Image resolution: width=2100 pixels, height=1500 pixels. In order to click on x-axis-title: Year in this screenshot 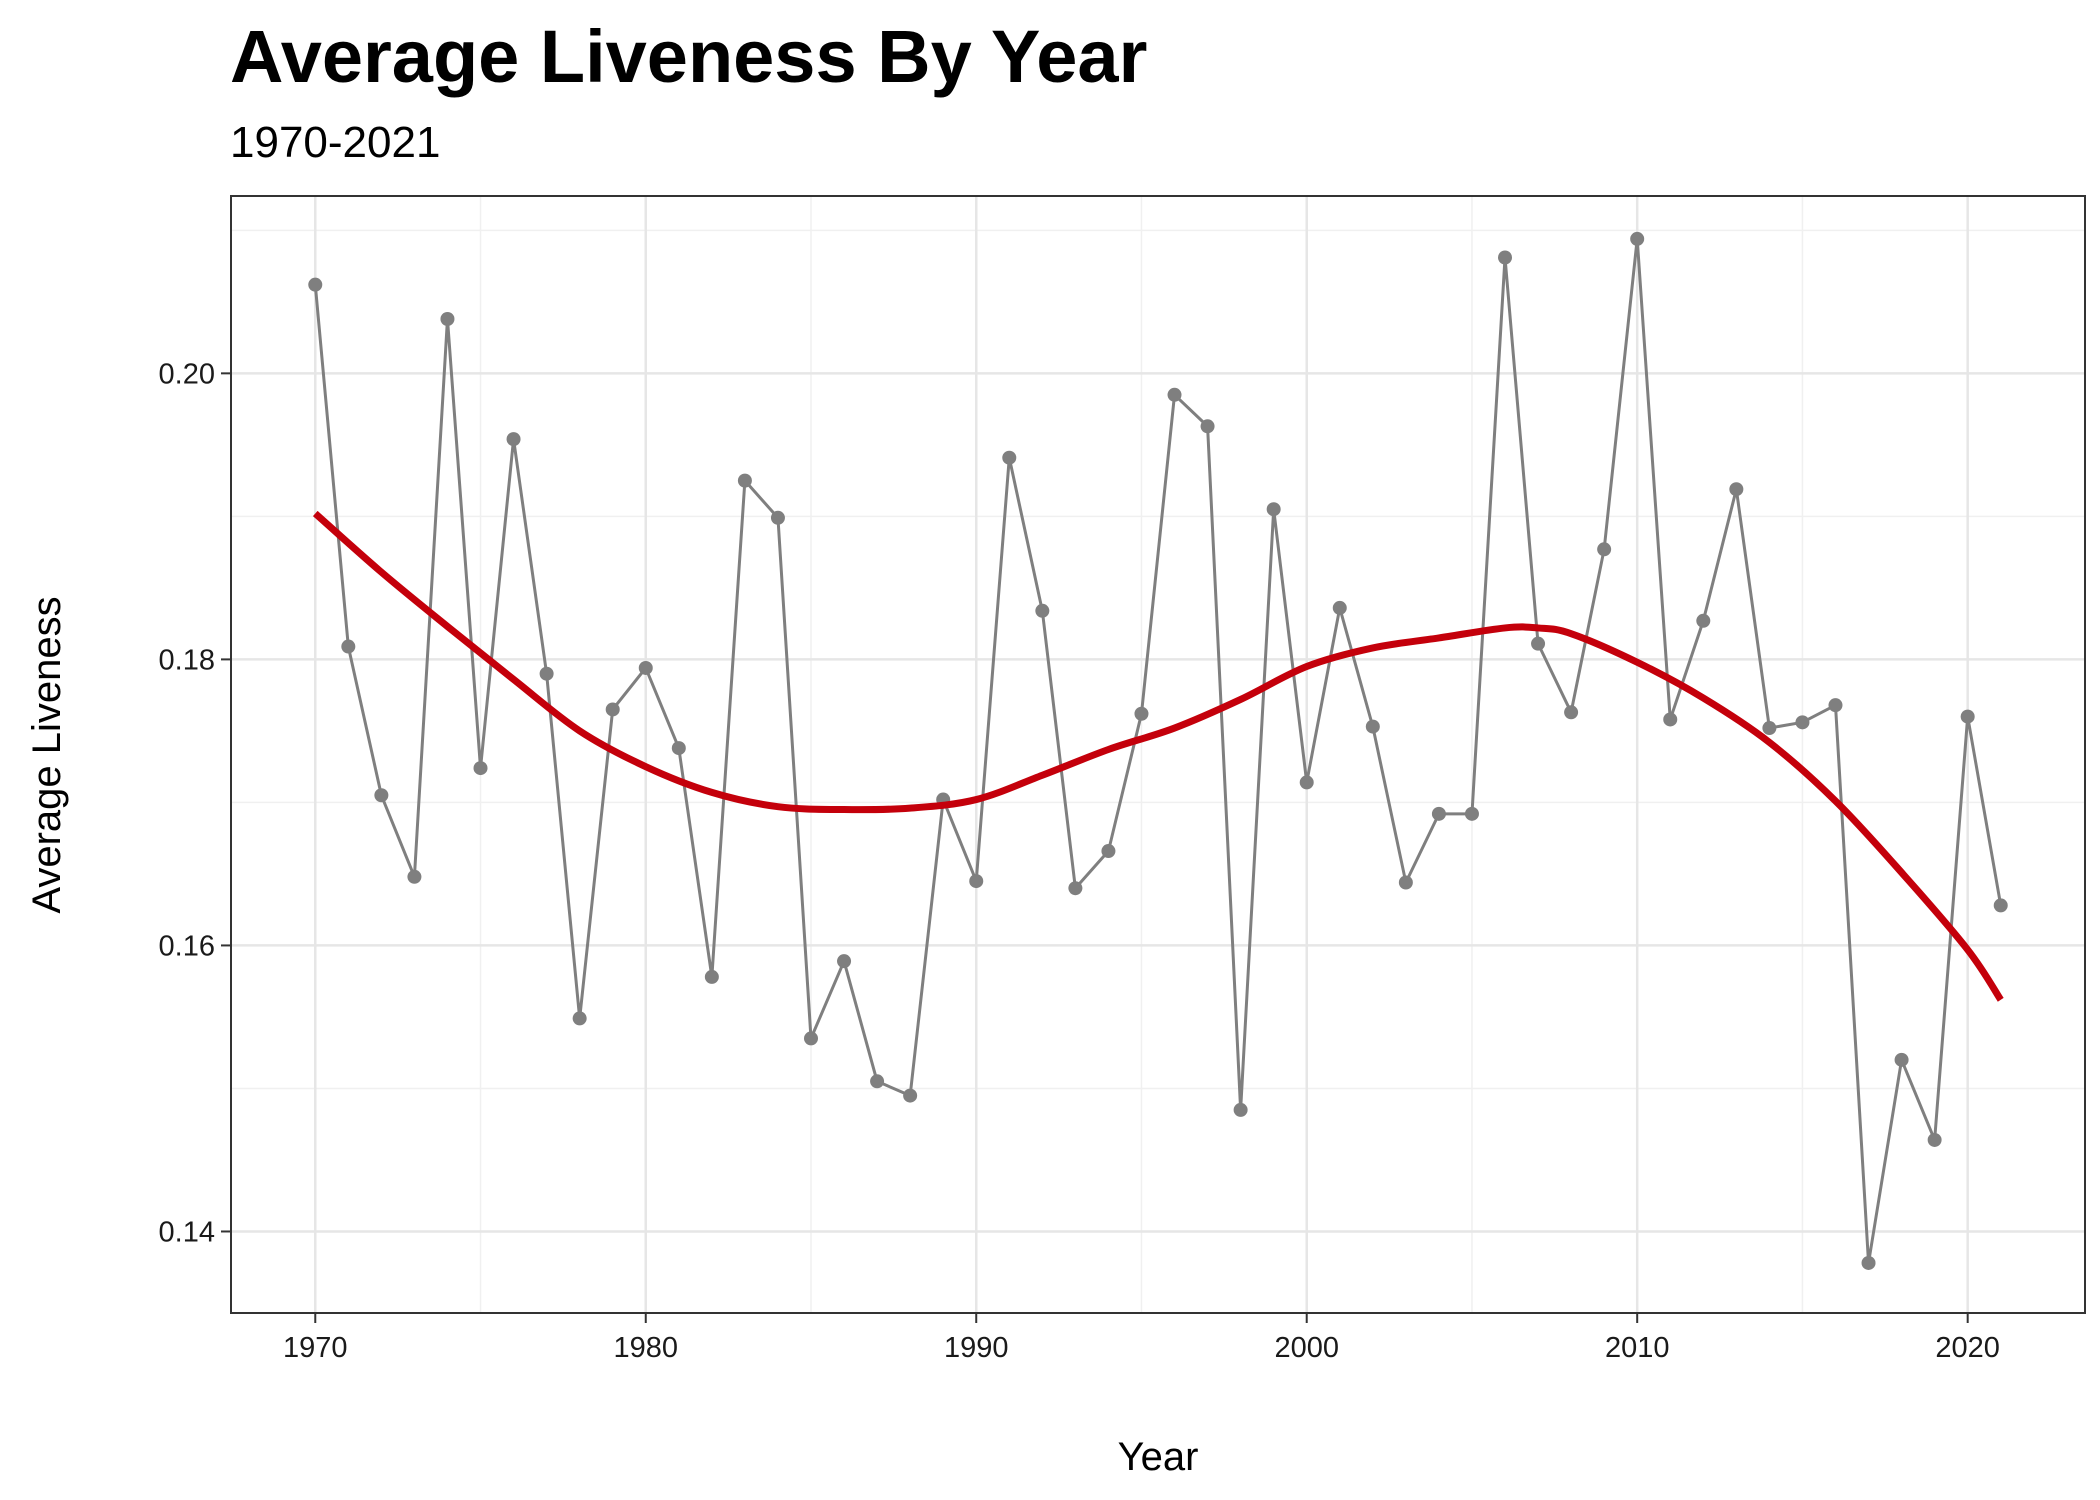, I will do `click(1158, 1457)`.